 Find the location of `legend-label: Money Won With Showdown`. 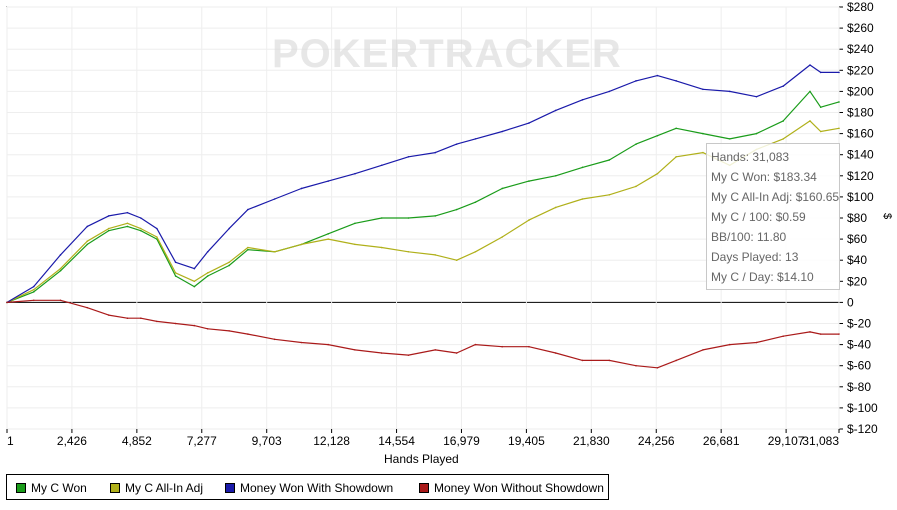

legend-label: Money Won With Showdown is located at coordinates (317, 488).